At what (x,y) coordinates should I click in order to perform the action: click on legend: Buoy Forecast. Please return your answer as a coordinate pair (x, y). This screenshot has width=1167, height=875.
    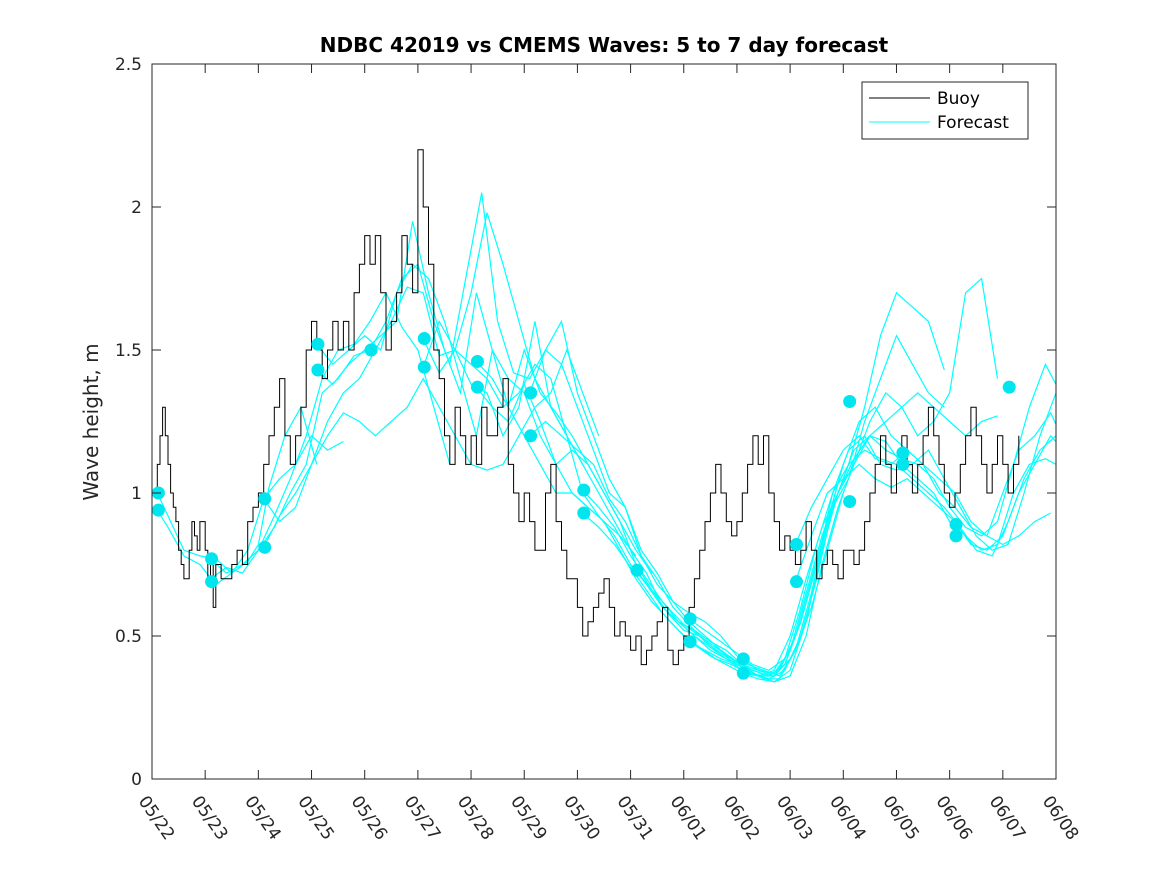
    Looking at the image, I should click on (945, 110).